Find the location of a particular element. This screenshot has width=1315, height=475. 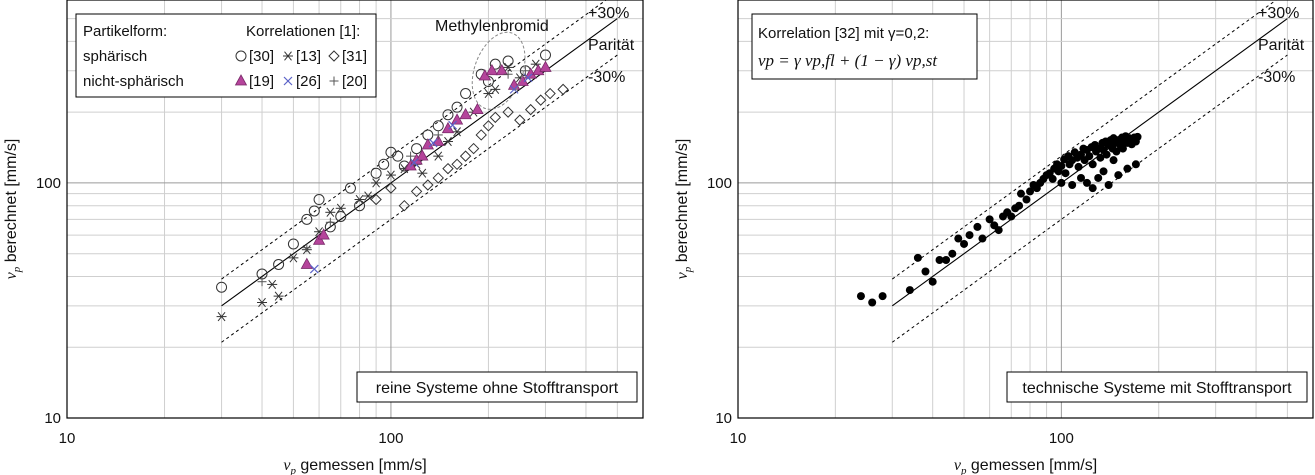

parity-label: Parität is located at coordinates (611, 45).